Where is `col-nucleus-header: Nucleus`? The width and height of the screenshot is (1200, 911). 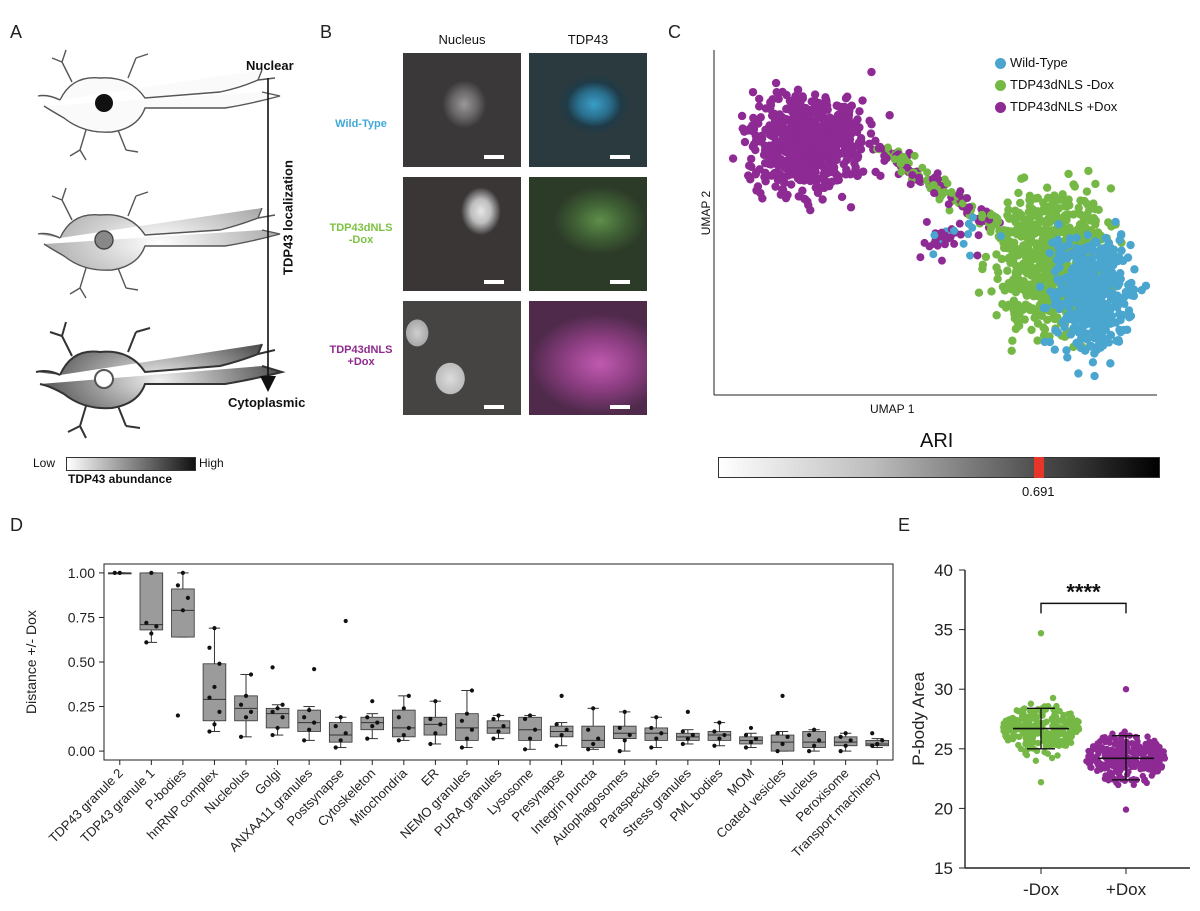 col-nucleus-header: Nucleus is located at coordinates (462, 39).